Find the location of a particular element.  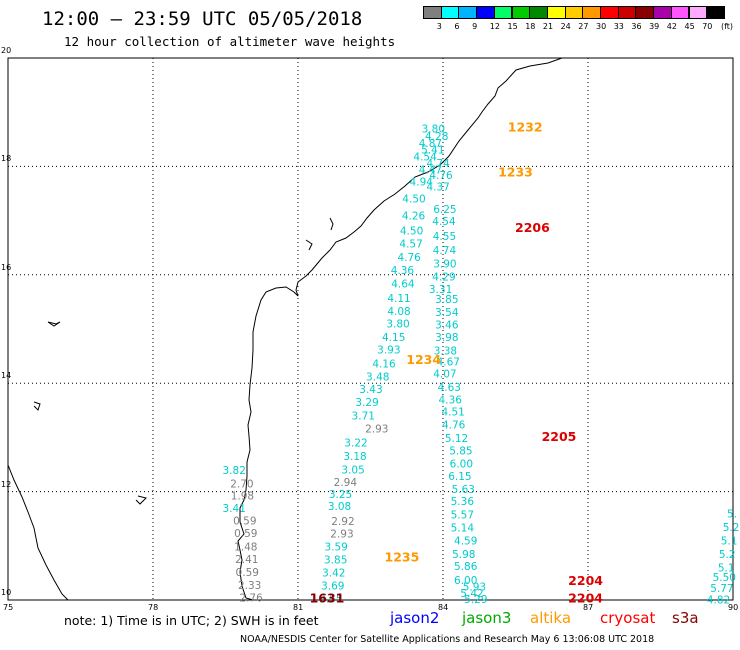

wave-height-label: 3.41 is located at coordinates (234, 509).